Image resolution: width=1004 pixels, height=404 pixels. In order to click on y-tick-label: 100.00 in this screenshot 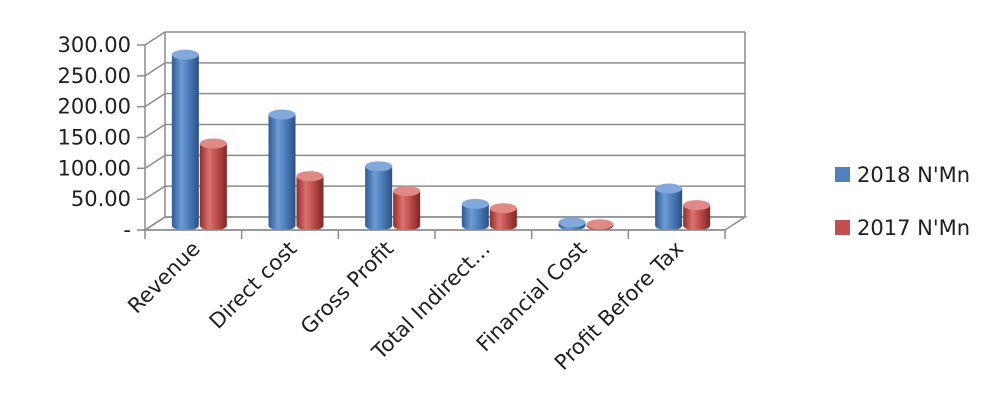, I will do `click(94, 168)`.